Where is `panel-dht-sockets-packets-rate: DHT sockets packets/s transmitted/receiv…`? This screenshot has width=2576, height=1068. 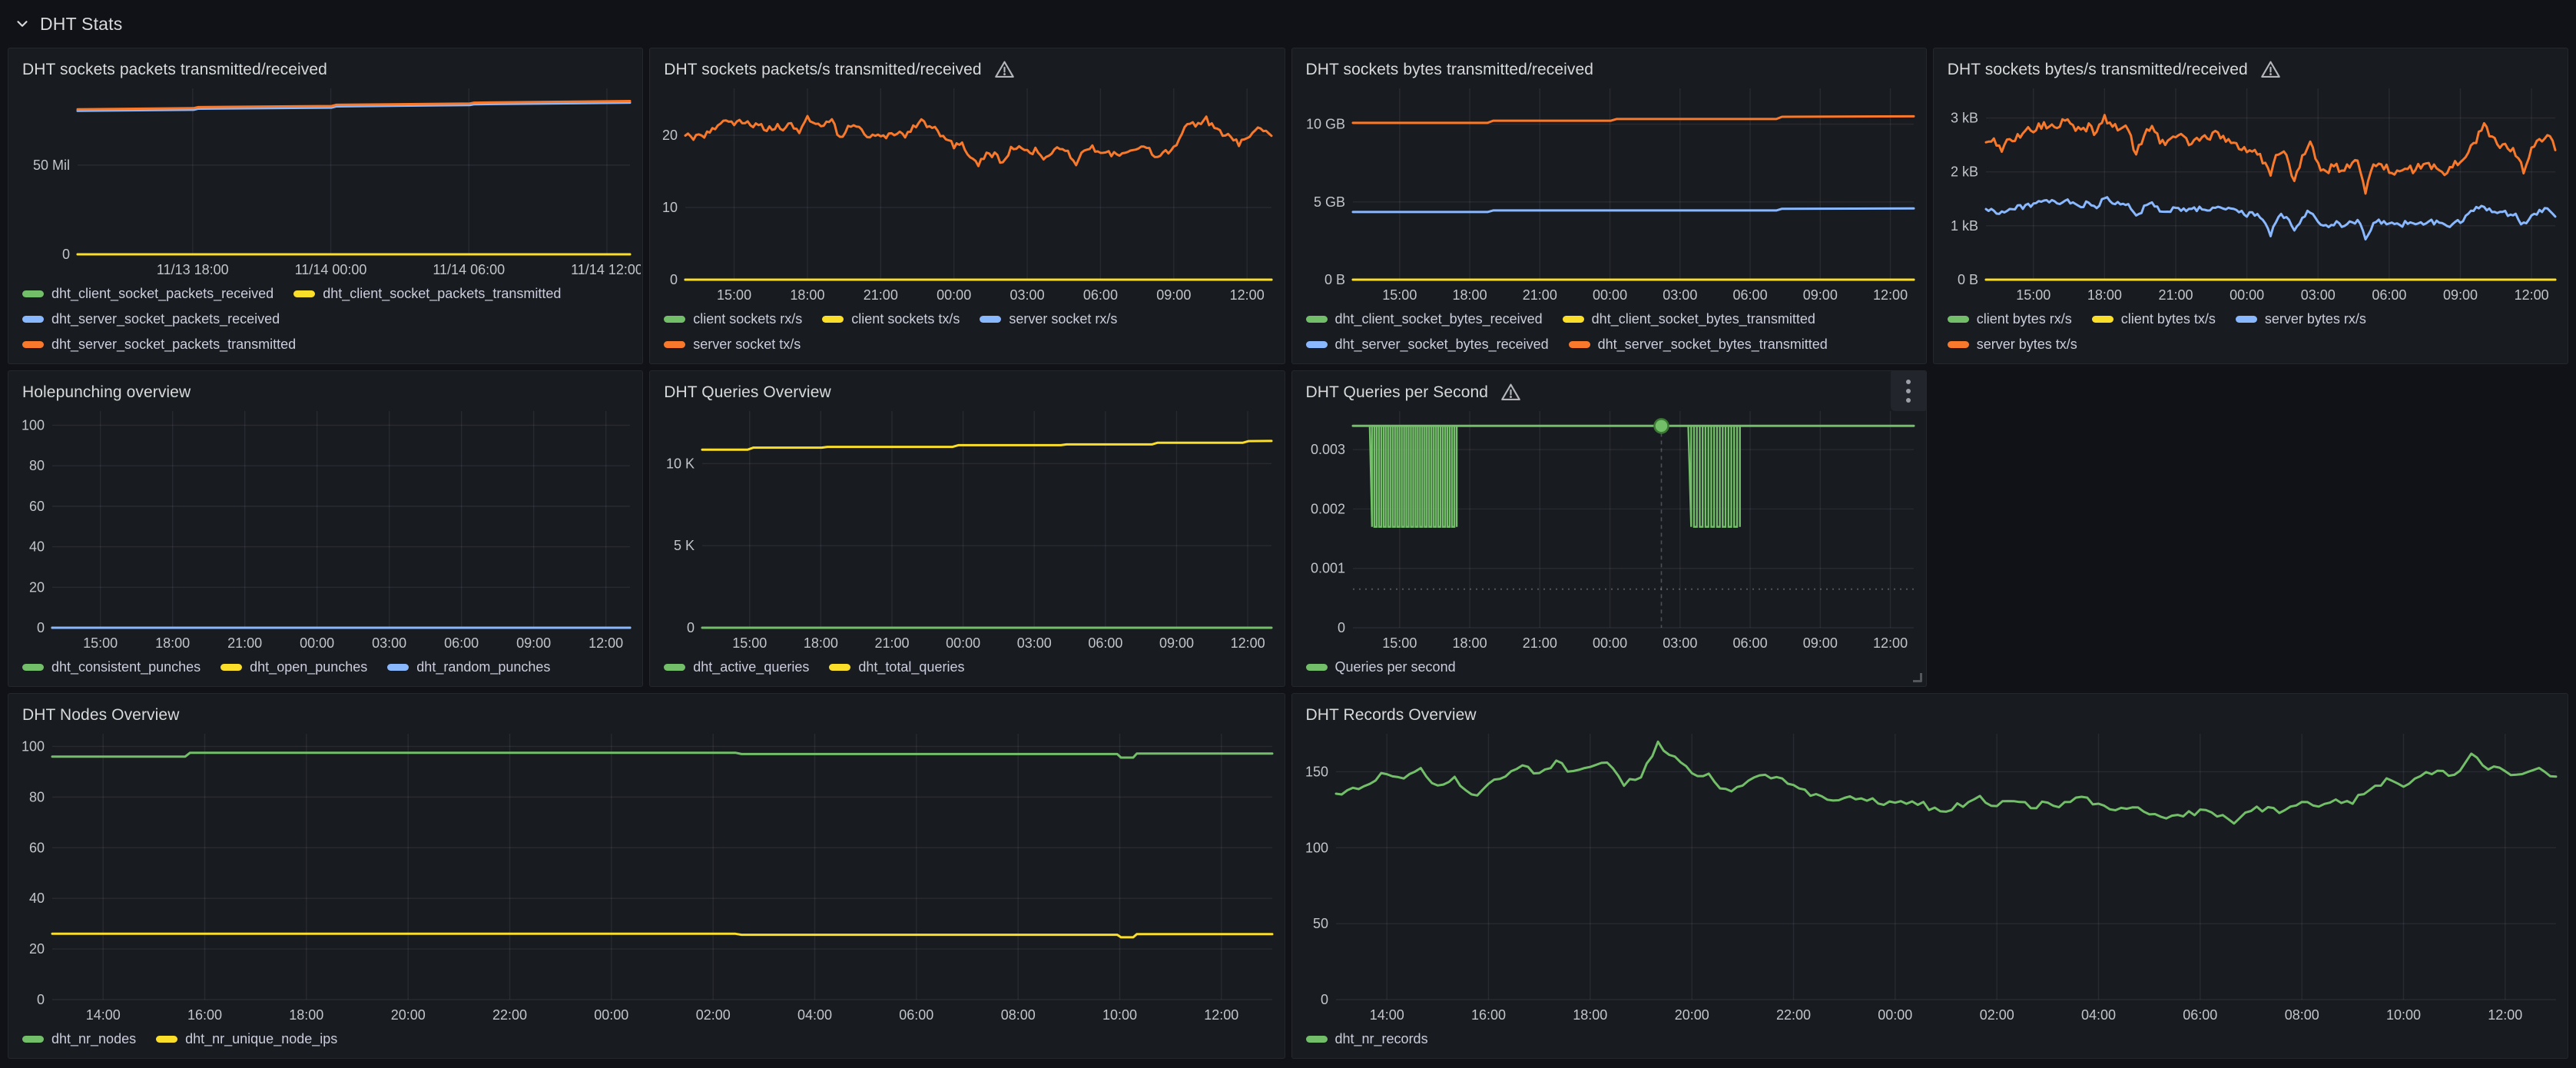 panel-dht-sockets-packets-rate: DHT sockets packets/s transmitted/receiv… is located at coordinates (967, 206).